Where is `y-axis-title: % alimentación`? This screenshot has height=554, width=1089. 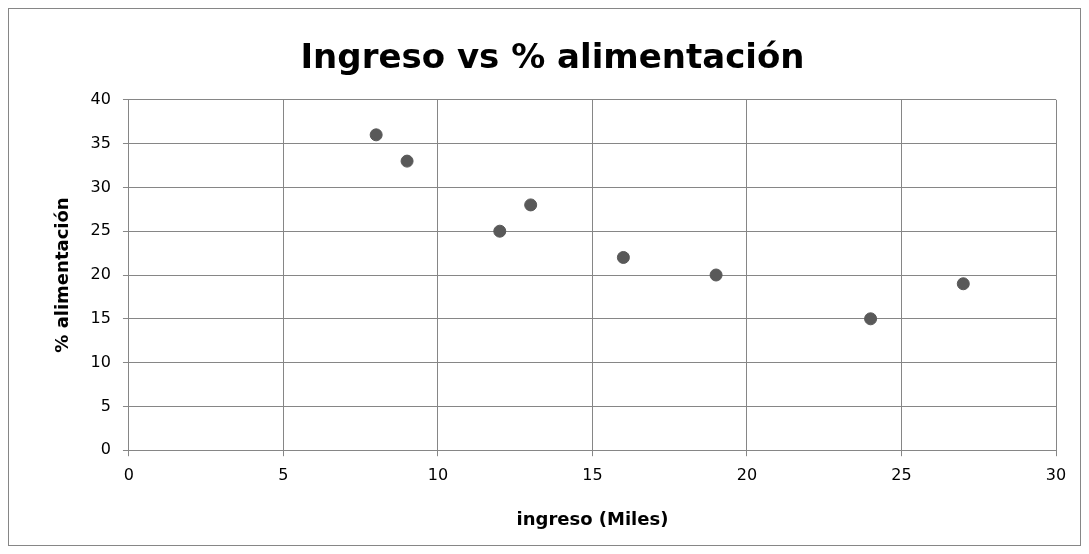
y-axis-title: % alimentación is located at coordinates (62, 275).